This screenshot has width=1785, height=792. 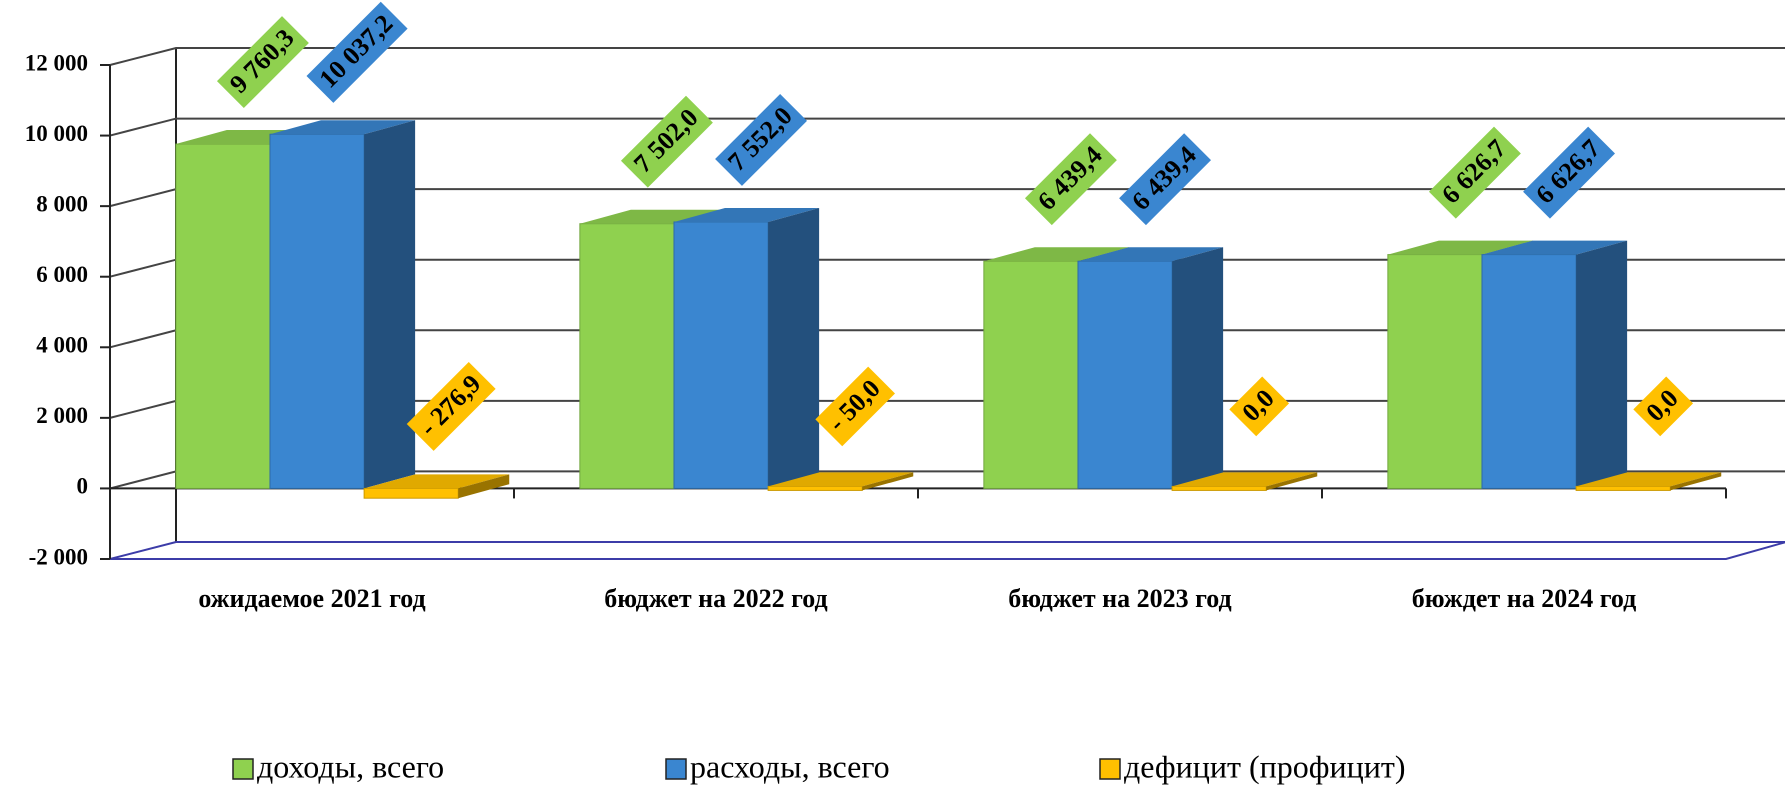 I want to click on y-tick-label: 6 000, so click(x=62, y=274).